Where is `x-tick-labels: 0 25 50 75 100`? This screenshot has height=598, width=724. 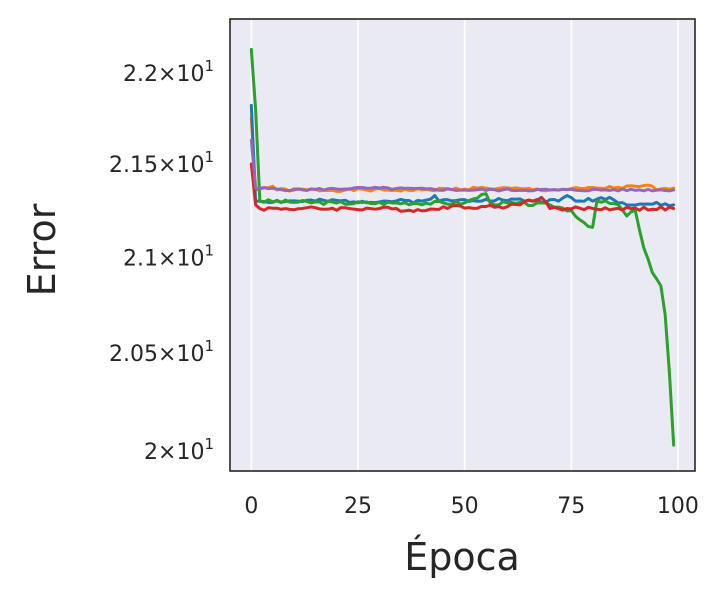
x-tick-labels: 0 25 50 75 100 is located at coordinates (471, 506).